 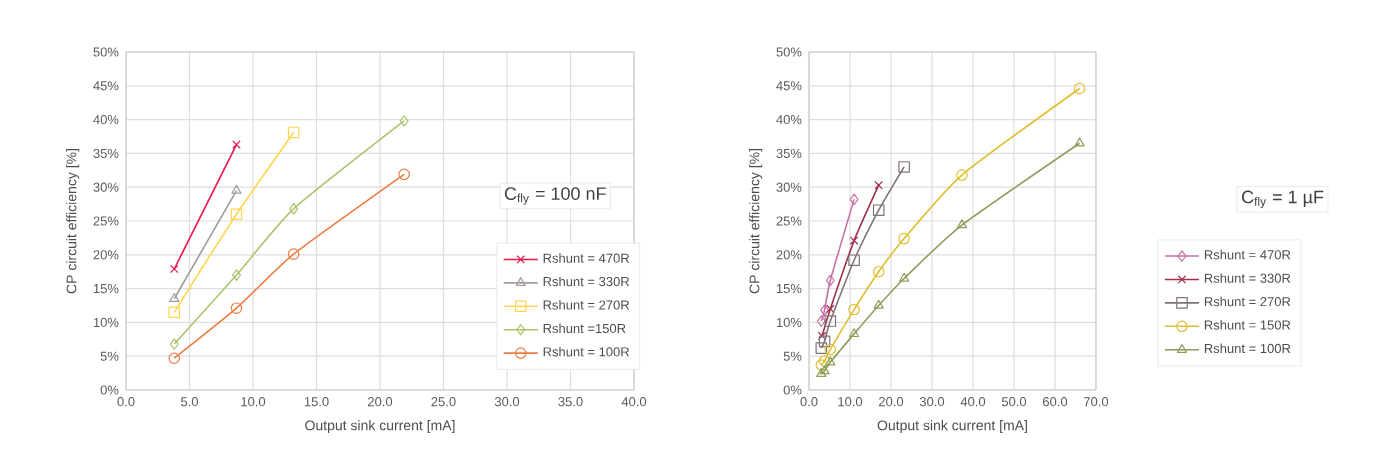 I want to click on x-tick-label: 60.0, so click(x=1055, y=402).